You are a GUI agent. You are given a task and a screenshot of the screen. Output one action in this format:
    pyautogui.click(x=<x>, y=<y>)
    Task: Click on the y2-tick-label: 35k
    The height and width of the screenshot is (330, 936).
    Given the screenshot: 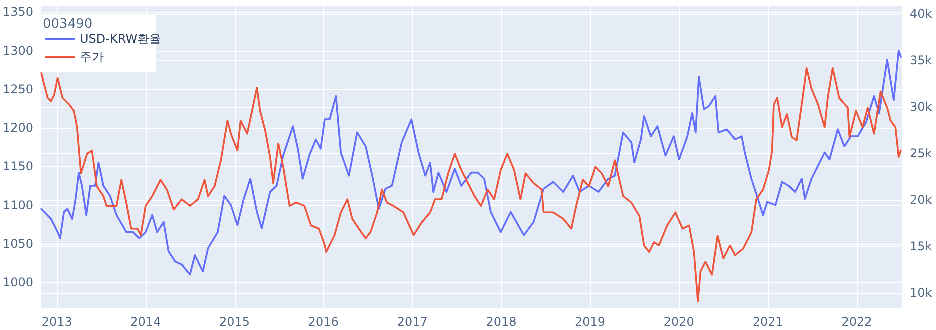 What is the action you would take?
    pyautogui.click(x=921, y=60)
    